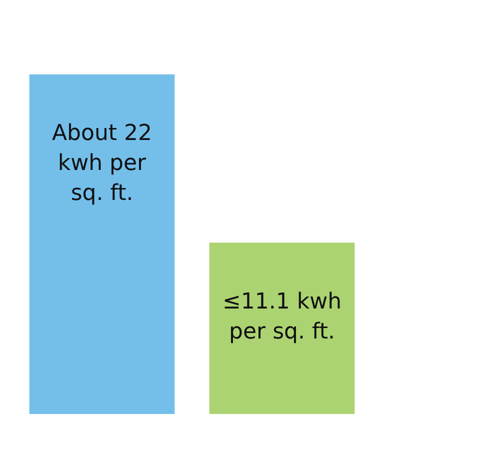 This screenshot has height=452, width=490. I want to click on data-label: ≤11.1 kwh per sq. ft., so click(282, 316).